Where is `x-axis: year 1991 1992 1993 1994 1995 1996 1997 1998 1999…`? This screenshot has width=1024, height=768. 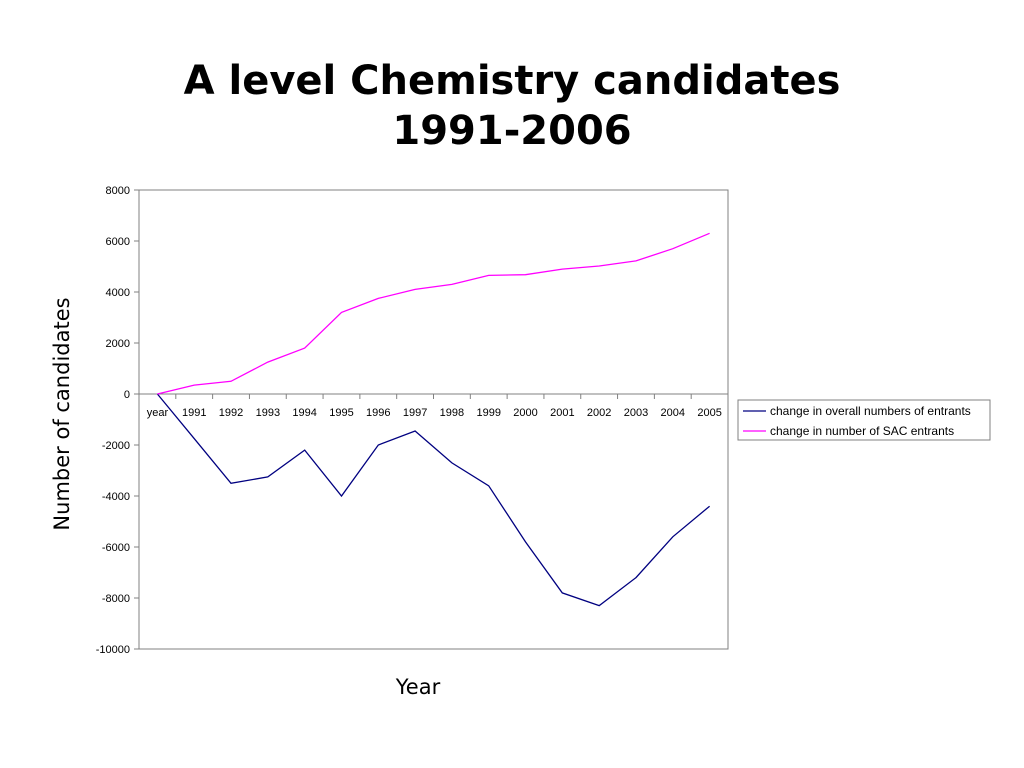 x-axis: year 1991 1992 1993 1994 1995 1996 1997 1998 1999… is located at coordinates (433, 406).